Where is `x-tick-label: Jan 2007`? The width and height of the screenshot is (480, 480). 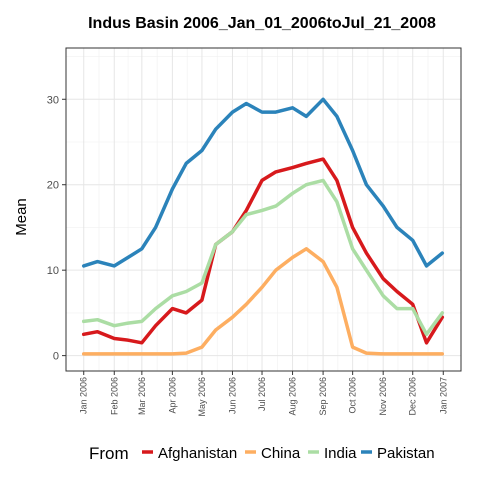 x-tick-label: Jan 2007 is located at coordinates (443, 395).